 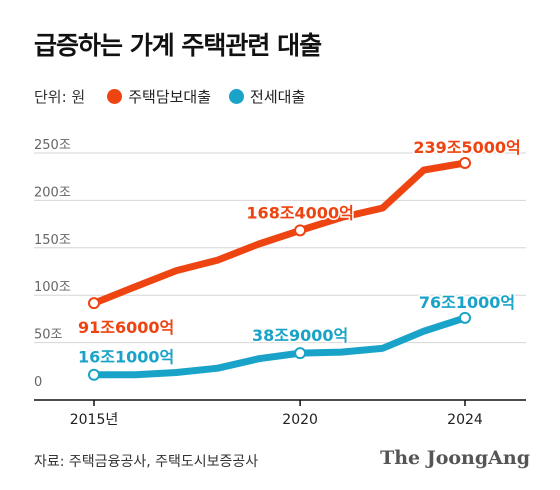 What do you see at coordinates (52, 145) in the screenshot?
I see `y-tick-label: 250조` at bounding box center [52, 145].